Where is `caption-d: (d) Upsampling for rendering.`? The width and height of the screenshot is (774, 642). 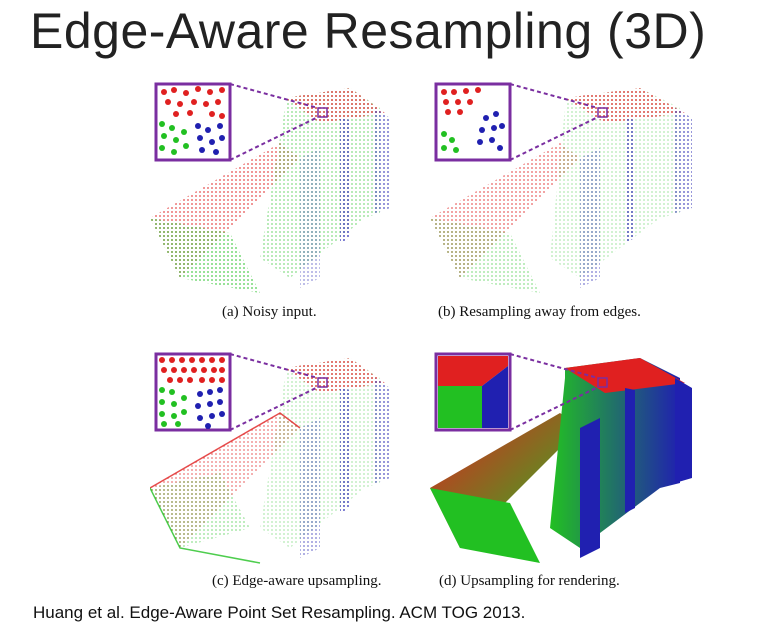 caption-d: (d) Upsampling for rendering. is located at coordinates (529, 581).